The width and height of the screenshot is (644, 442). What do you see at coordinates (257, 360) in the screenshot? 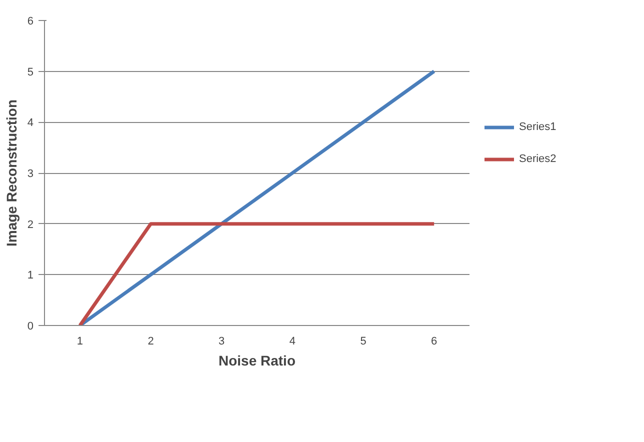
I see `x-axis-title: Noise Ratio` at bounding box center [257, 360].